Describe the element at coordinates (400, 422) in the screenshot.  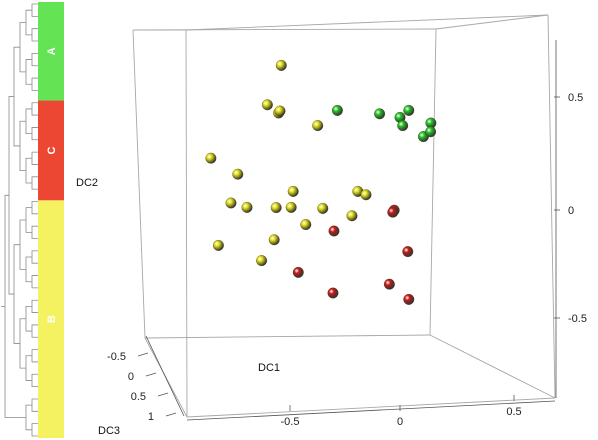
I see `x-tick-label: 0` at that location.